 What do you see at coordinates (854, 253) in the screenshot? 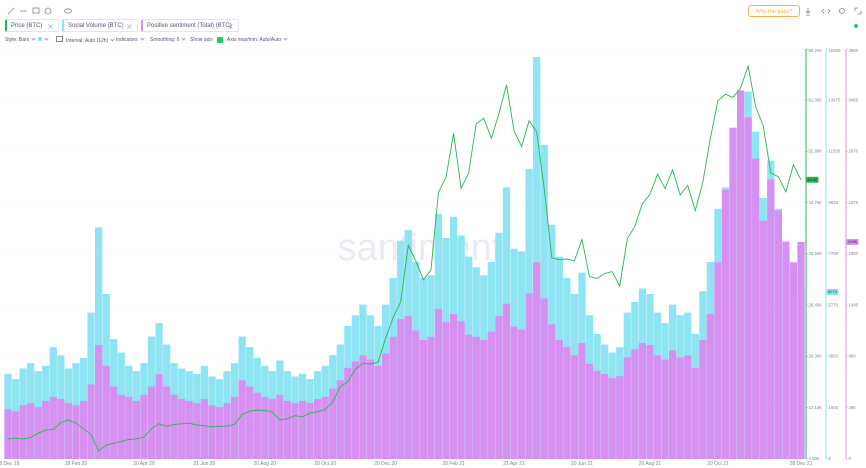
I see `y-tick-label: 1980` at bounding box center [854, 253].